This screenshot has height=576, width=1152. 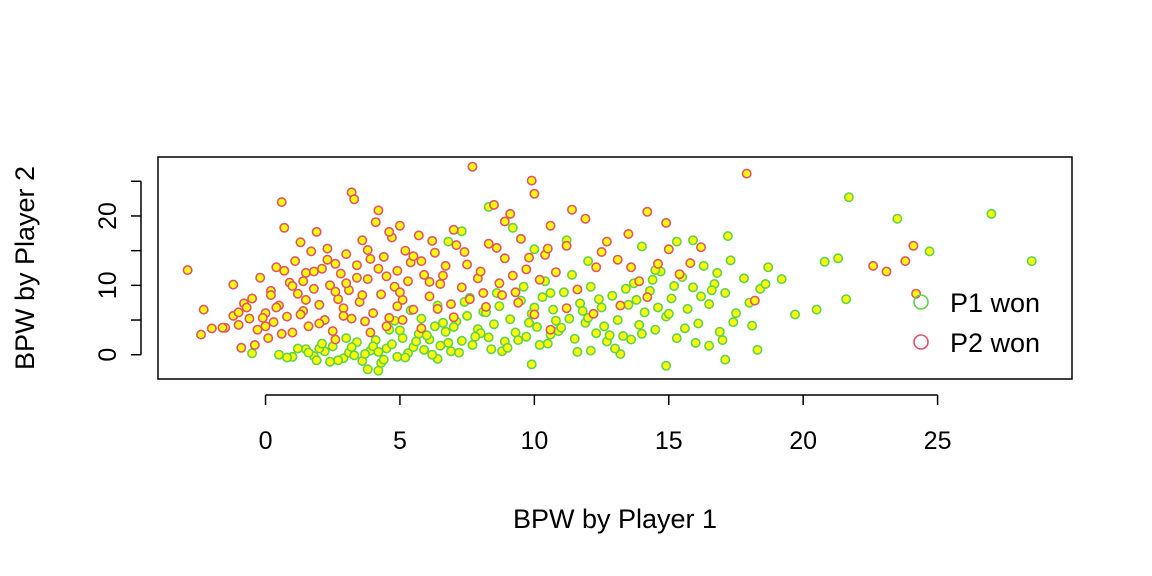 I want to click on legend: P1 won P2 won, so click(x=976, y=323).